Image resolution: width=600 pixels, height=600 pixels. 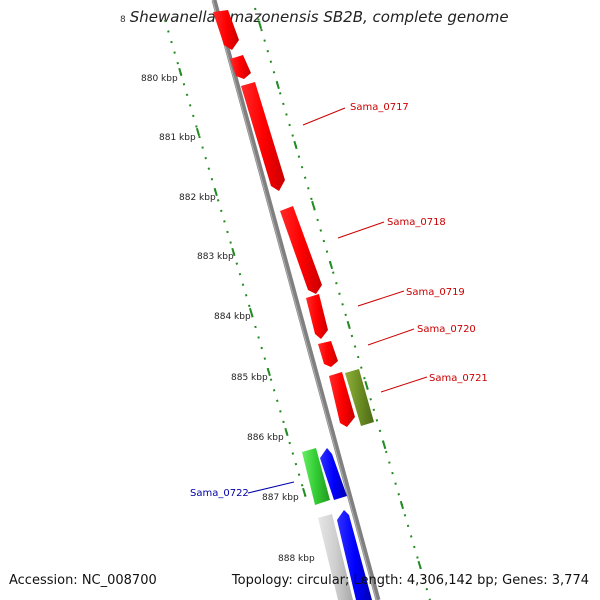 I want to click on gene-label-sama-0717: Sama_0717, so click(x=379, y=107).